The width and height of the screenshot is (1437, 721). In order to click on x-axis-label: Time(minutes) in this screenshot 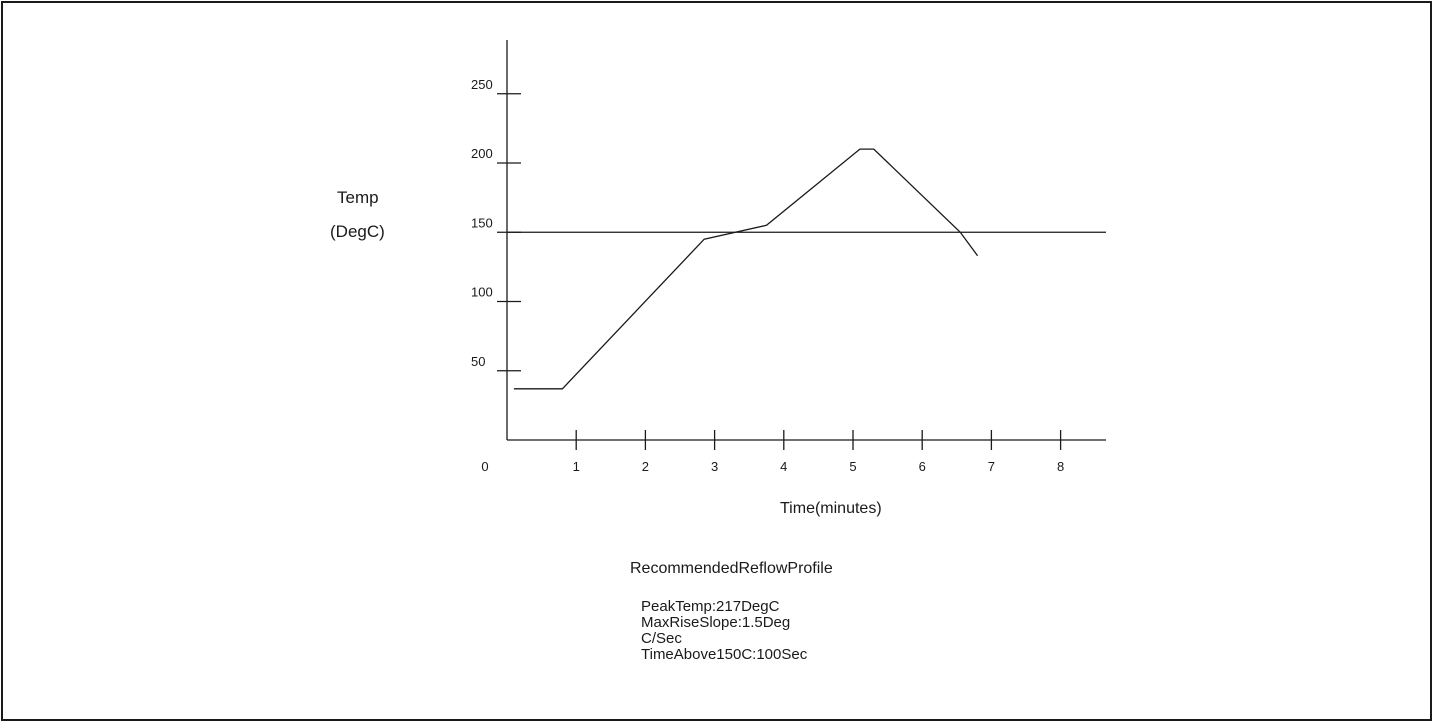, I will do `click(831, 508)`.